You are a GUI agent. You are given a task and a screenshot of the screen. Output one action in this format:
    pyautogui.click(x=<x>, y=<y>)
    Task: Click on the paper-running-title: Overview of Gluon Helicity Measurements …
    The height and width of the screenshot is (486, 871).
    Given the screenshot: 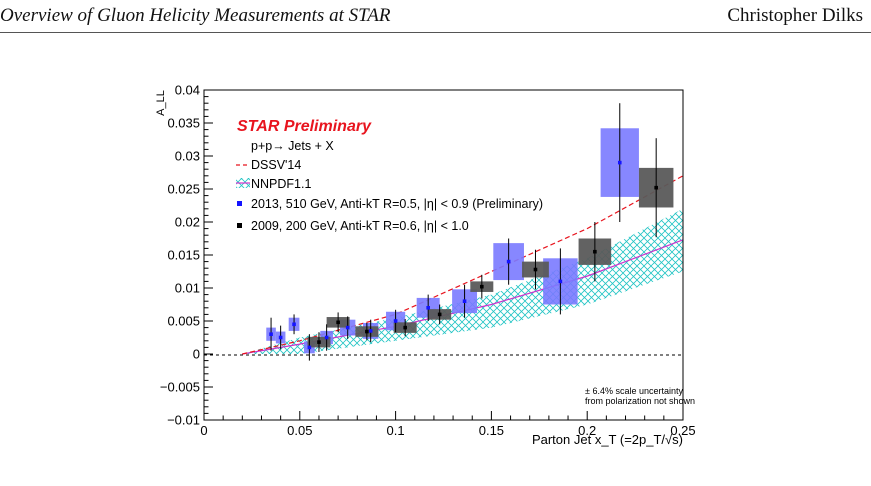 What is the action you would take?
    pyautogui.click(x=195, y=15)
    